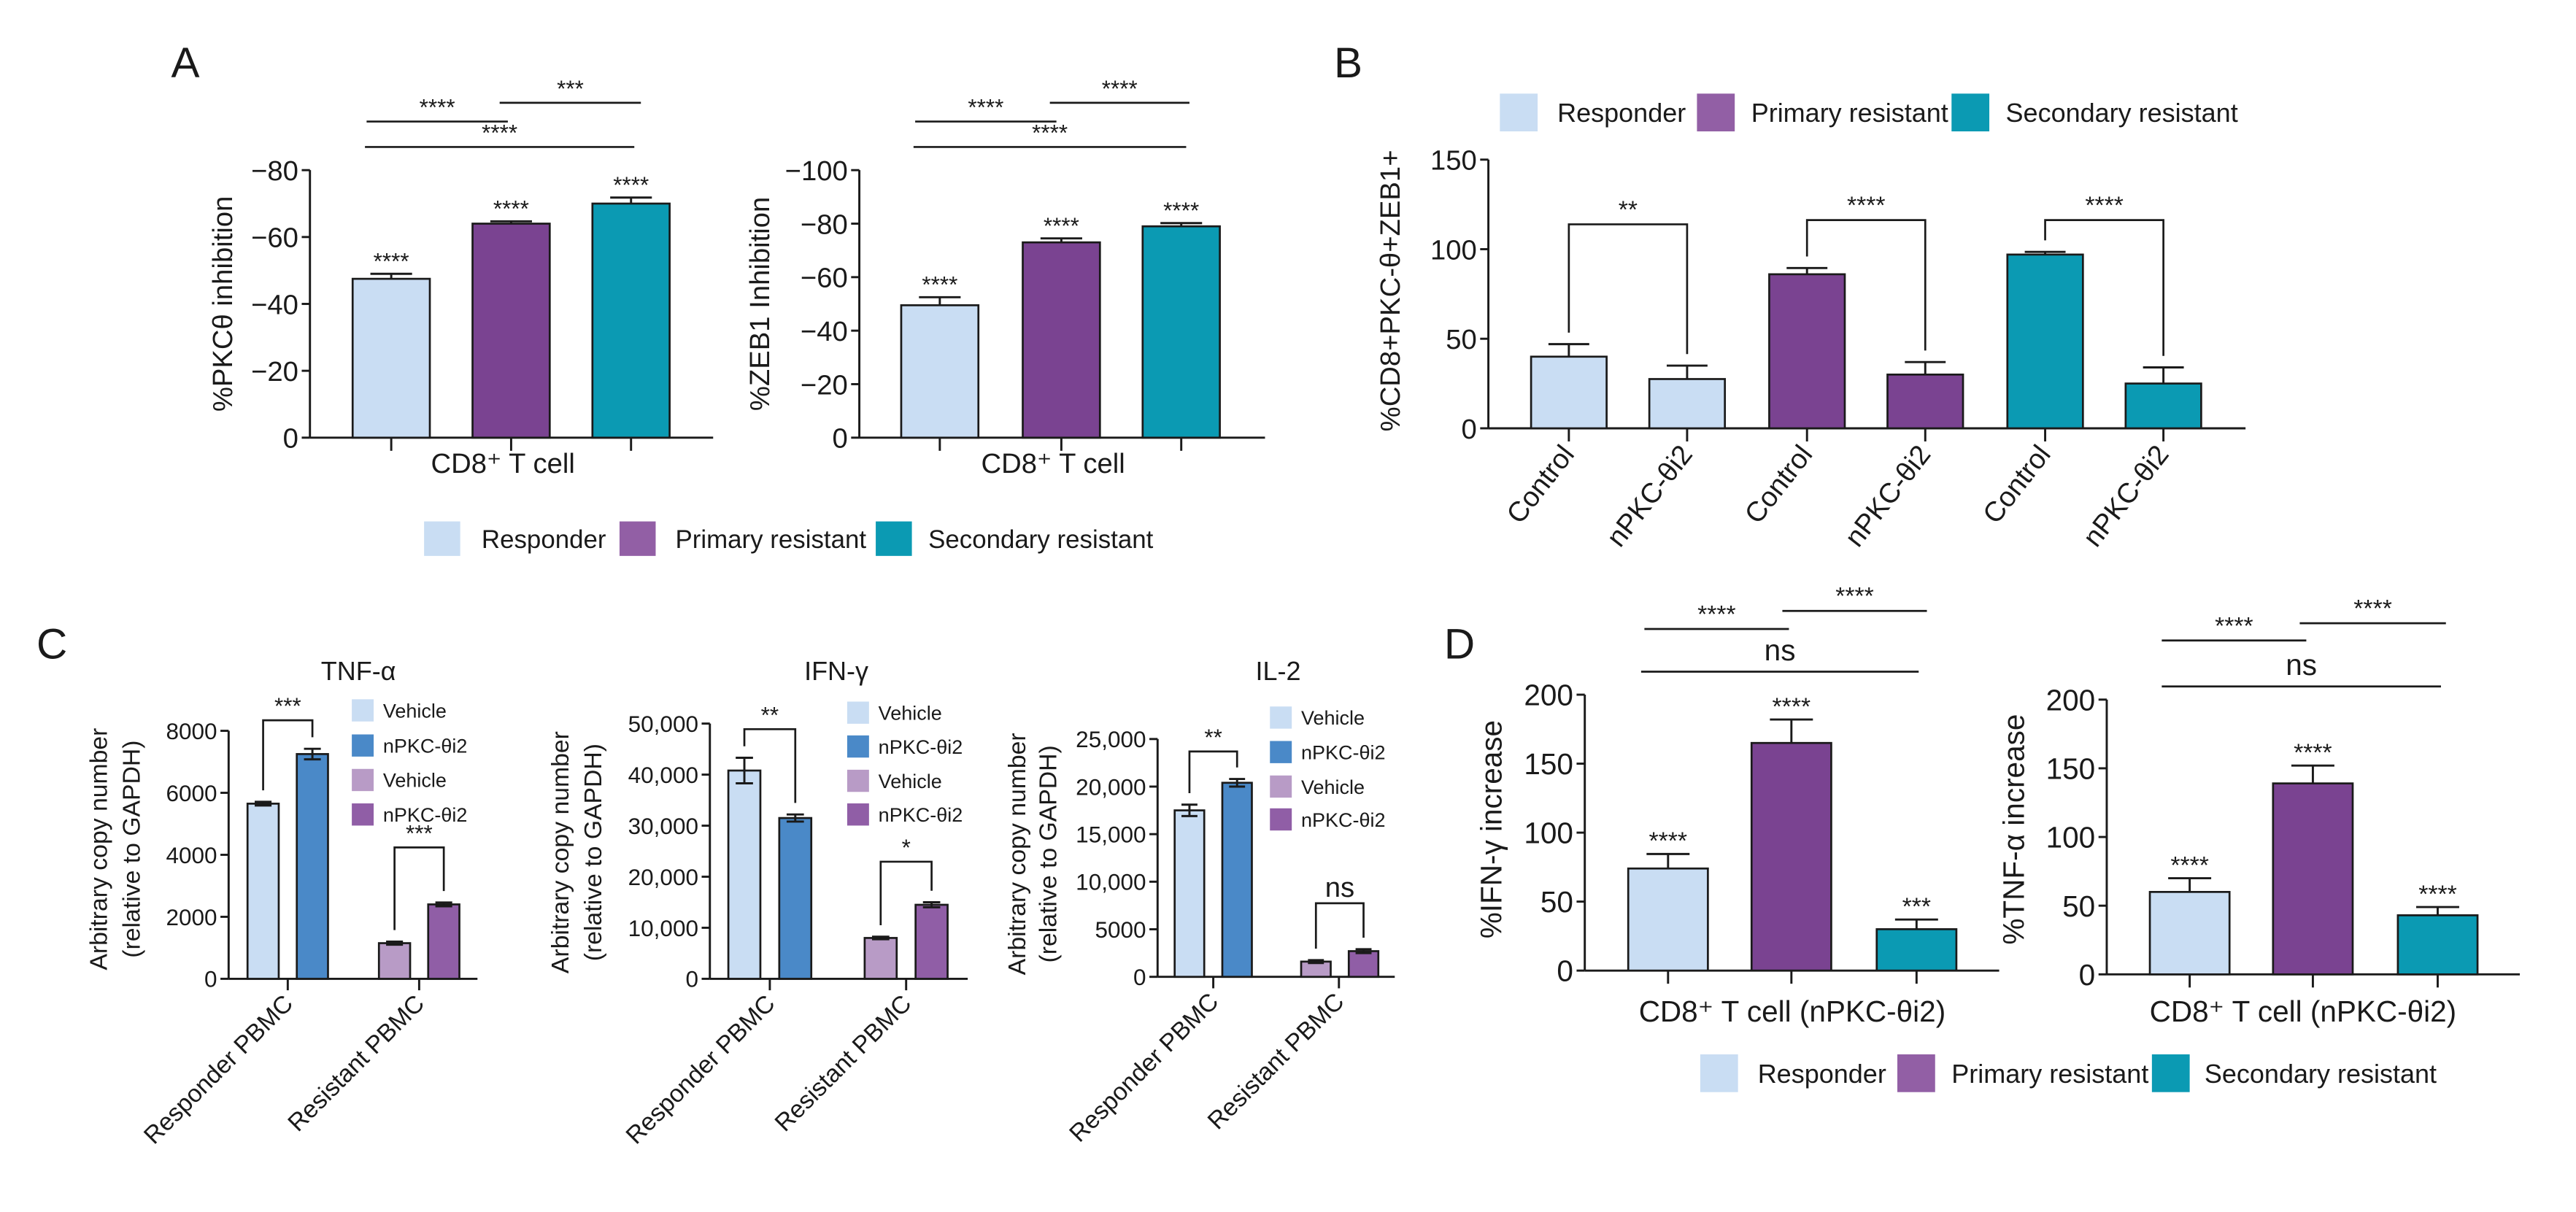 This screenshot has height=1212, width=2576. I want to click on y-tick-label: −80, so click(825, 224).